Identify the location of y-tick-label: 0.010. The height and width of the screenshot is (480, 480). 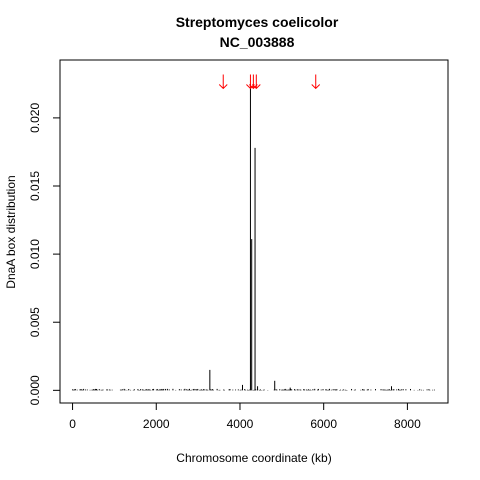
(35, 254).